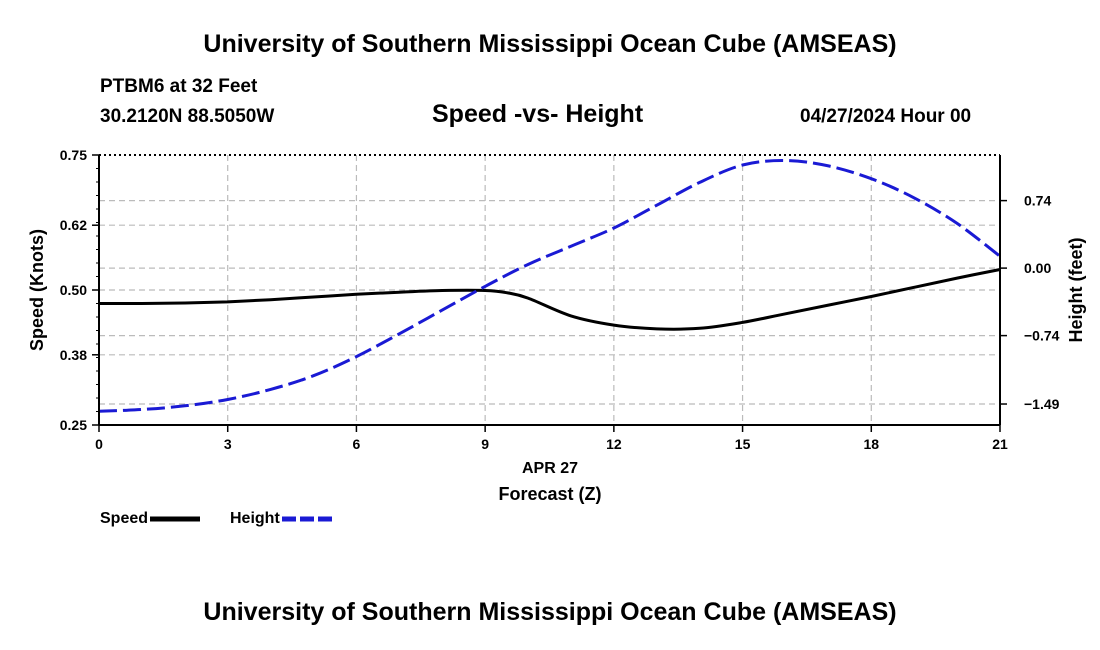 The width and height of the screenshot is (1100, 650). Describe the element at coordinates (187, 116) in the screenshot. I see `station-coords: 30.2120N 88.5050W` at that location.